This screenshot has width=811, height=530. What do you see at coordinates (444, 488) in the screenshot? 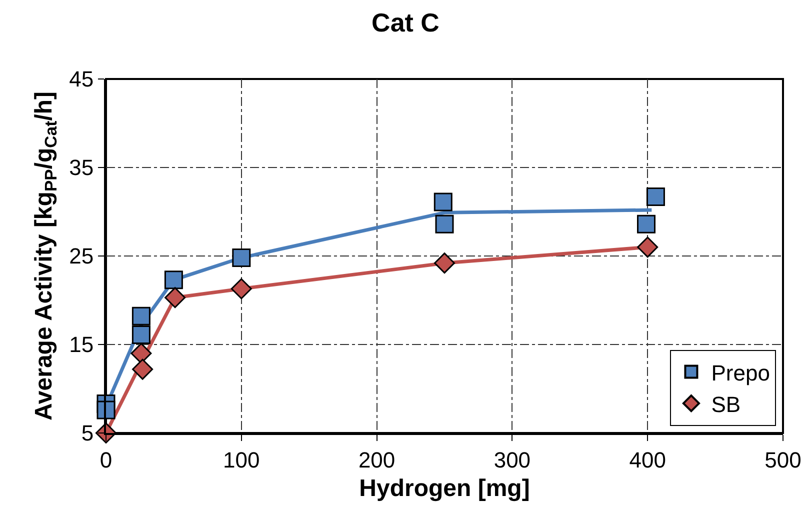
I see `x-axis-title: Hydrogen [mg]` at bounding box center [444, 488].